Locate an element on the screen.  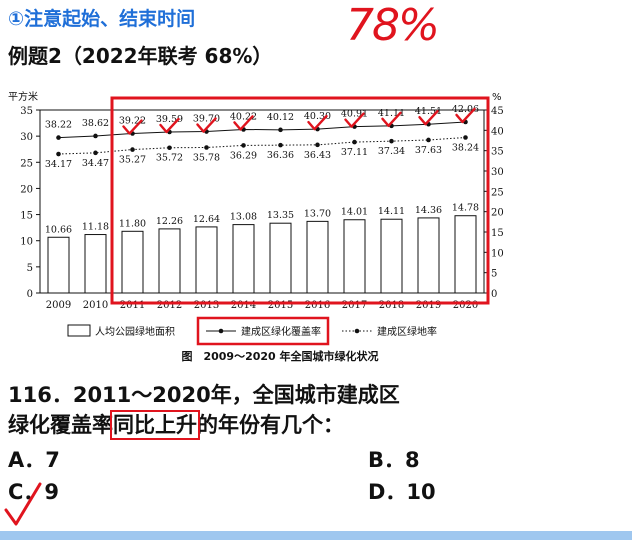
bar-data-label: 14.78 is located at coordinates (465, 208).